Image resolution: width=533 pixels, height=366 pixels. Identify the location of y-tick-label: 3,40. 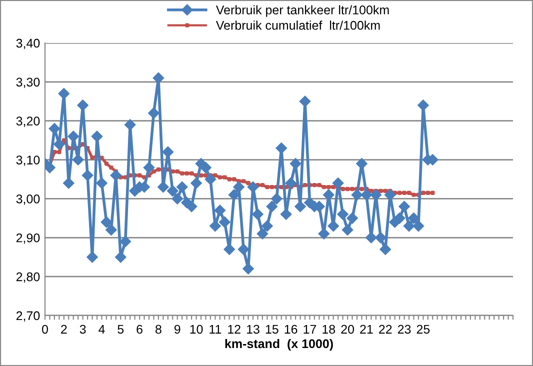
(28, 44).